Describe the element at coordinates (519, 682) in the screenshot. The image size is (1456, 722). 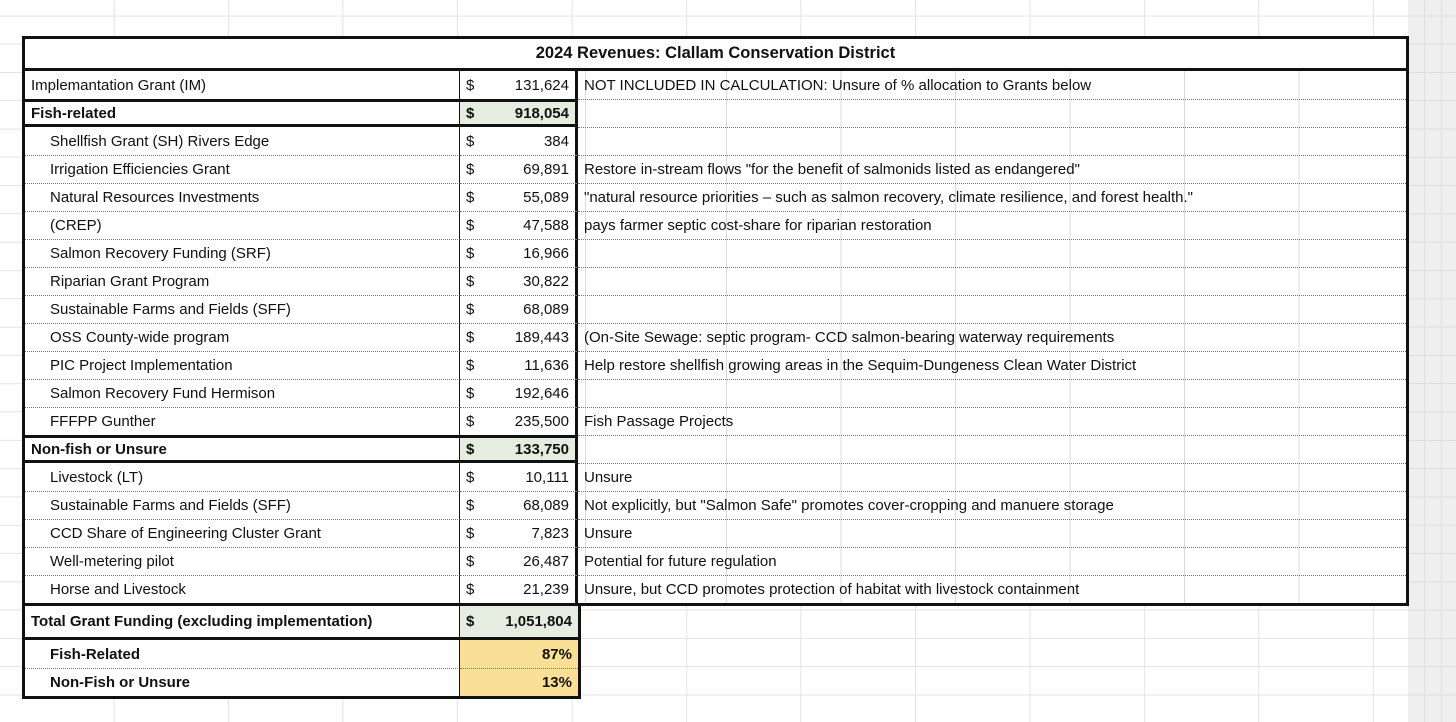
I see `percent-cell: 13%` at that location.